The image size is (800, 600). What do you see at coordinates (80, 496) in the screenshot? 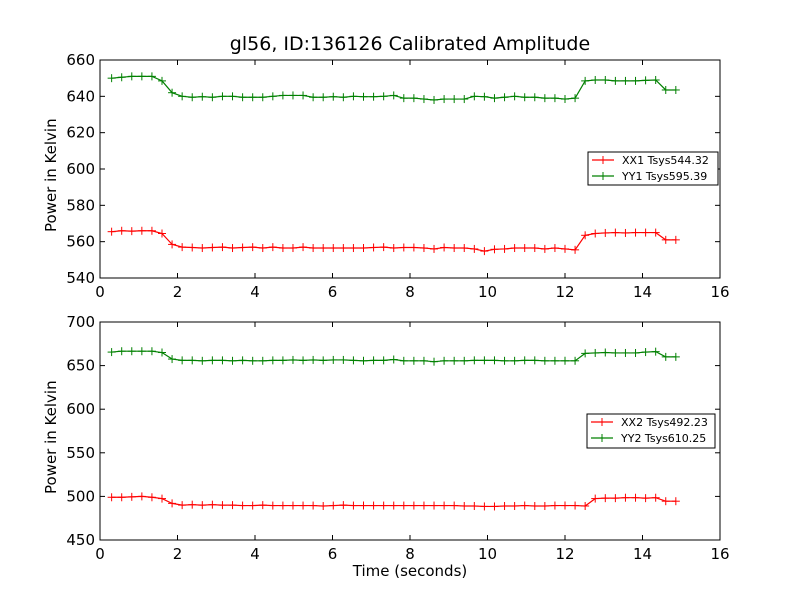
I see `y-tick-label: 500` at bounding box center [80, 496].